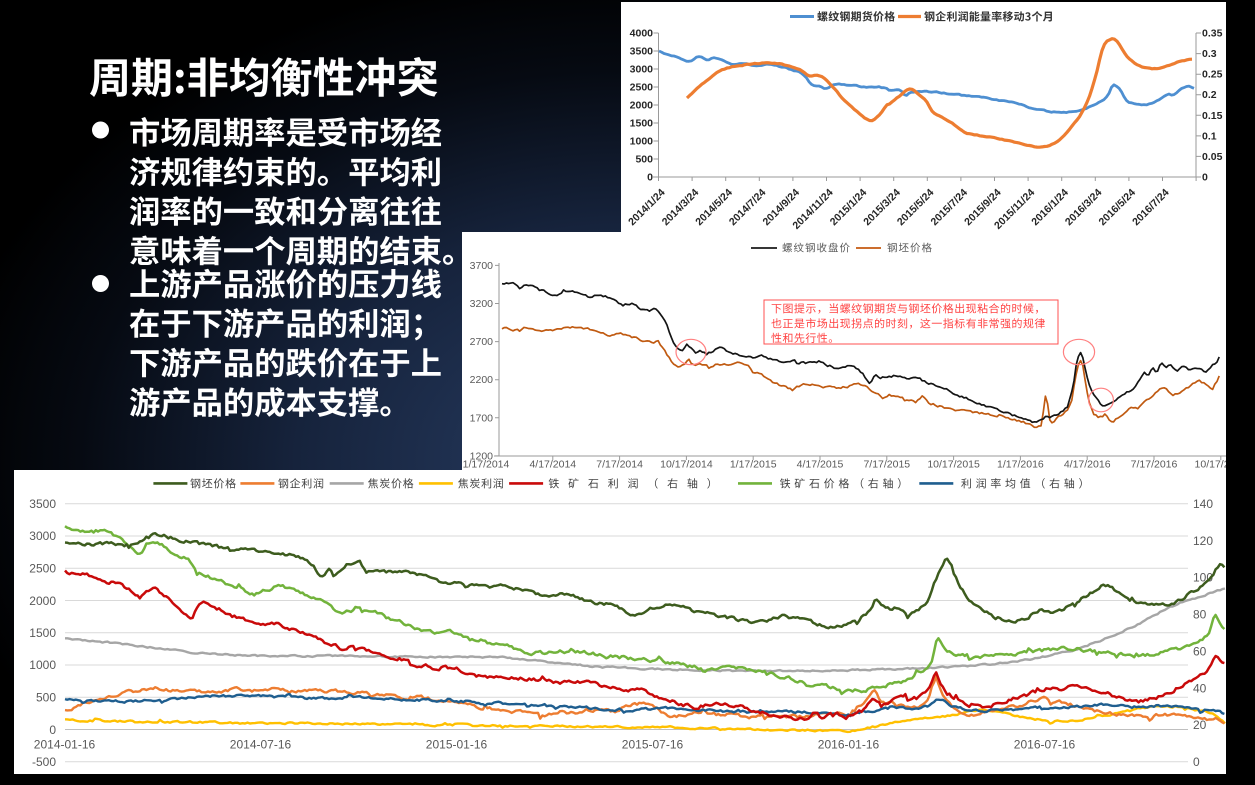 The image size is (1255, 785). Describe the element at coordinates (1200, 688) in the screenshot. I see `svg-text: 40` at that location.